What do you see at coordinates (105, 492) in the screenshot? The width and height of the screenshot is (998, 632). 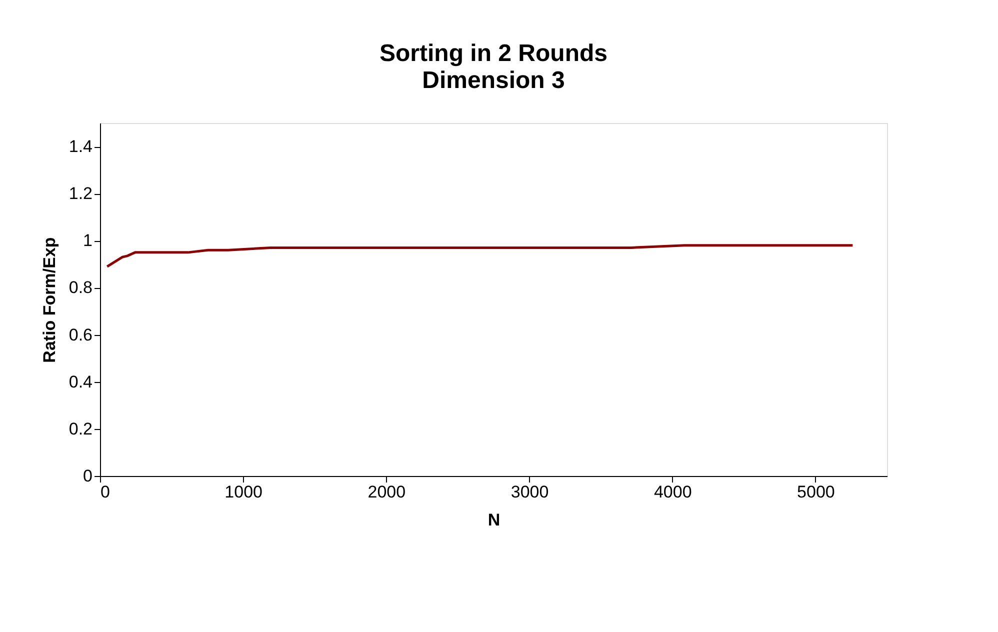 I see `x-tick-label: 0` at bounding box center [105, 492].